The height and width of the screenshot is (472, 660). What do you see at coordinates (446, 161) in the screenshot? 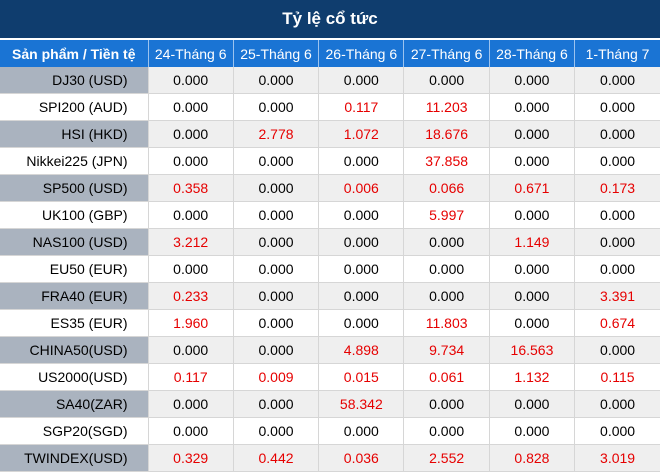
I see `dividend-value-cell: 37.858` at bounding box center [446, 161].